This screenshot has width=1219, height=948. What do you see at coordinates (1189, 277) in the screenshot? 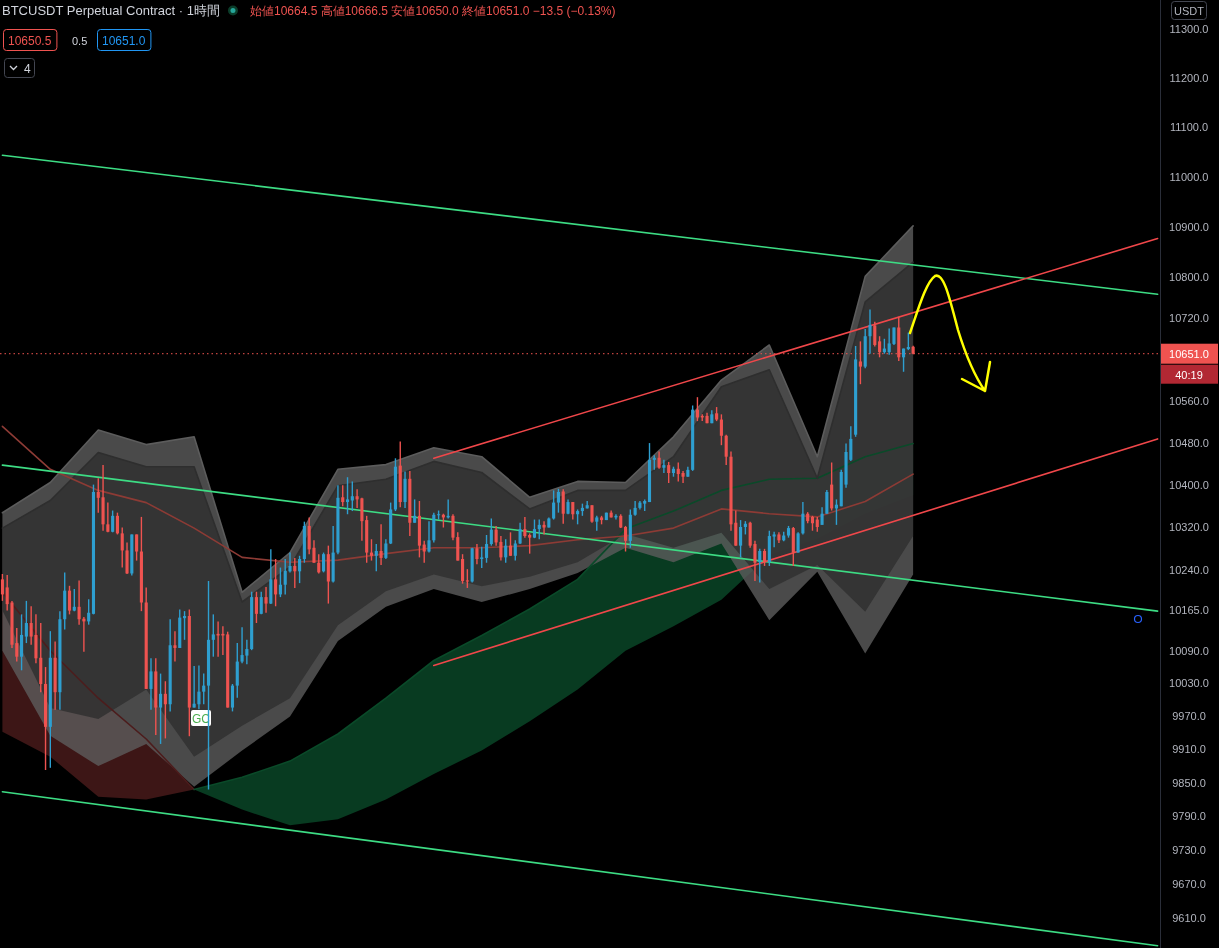
I see `y-tick-label: 10800.0` at bounding box center [1189, 277].